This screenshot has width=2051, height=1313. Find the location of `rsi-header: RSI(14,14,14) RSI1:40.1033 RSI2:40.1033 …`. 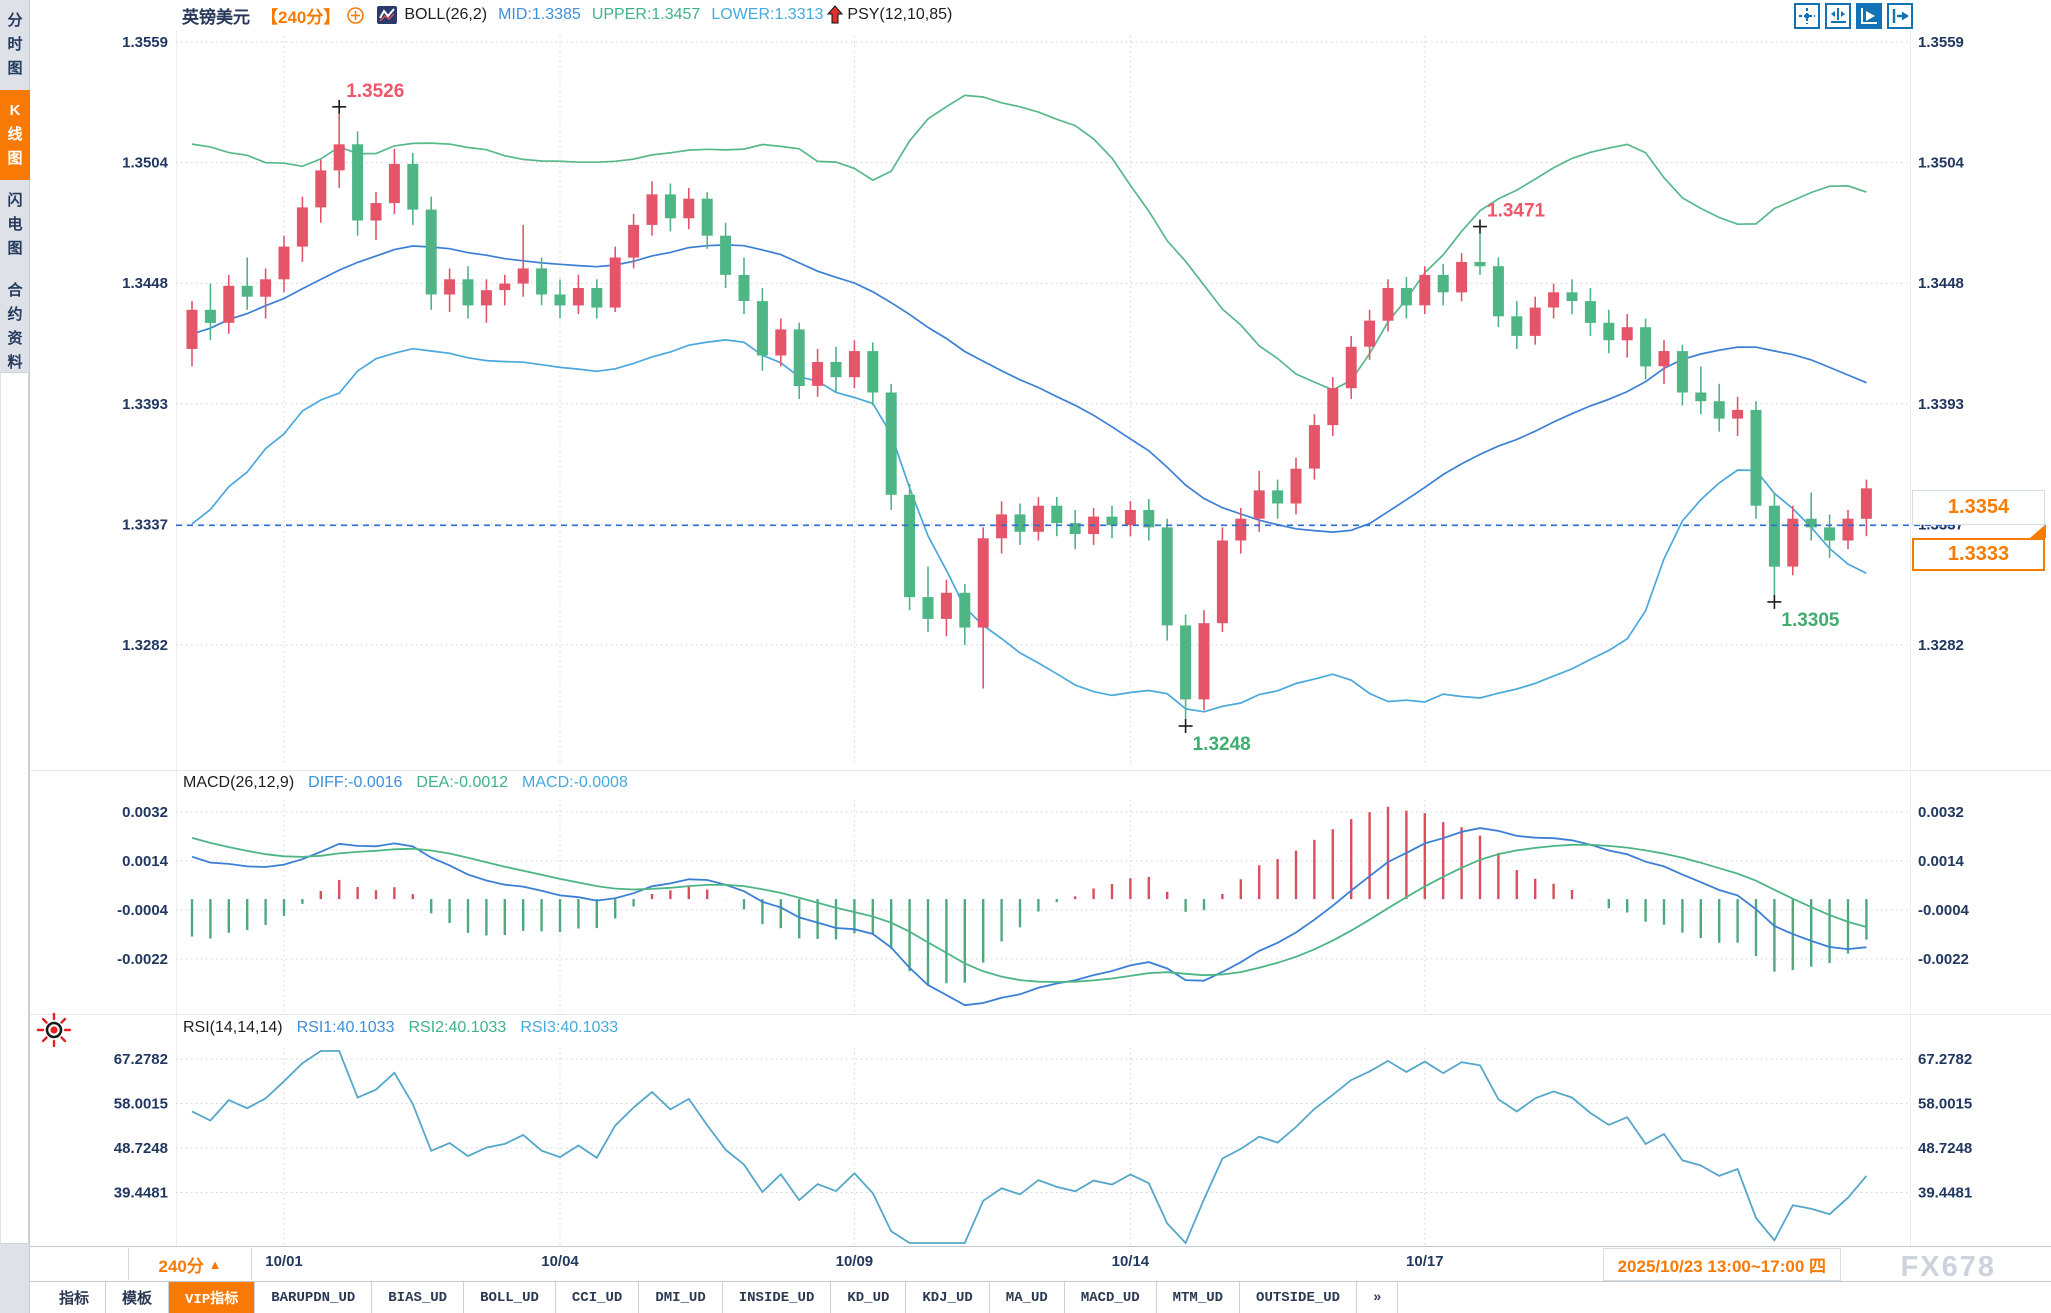

rsi-header: RSI(14,14,14) RSI1:40.1033 RSI2:40.1033 … is located at coordinates (407, 1028).